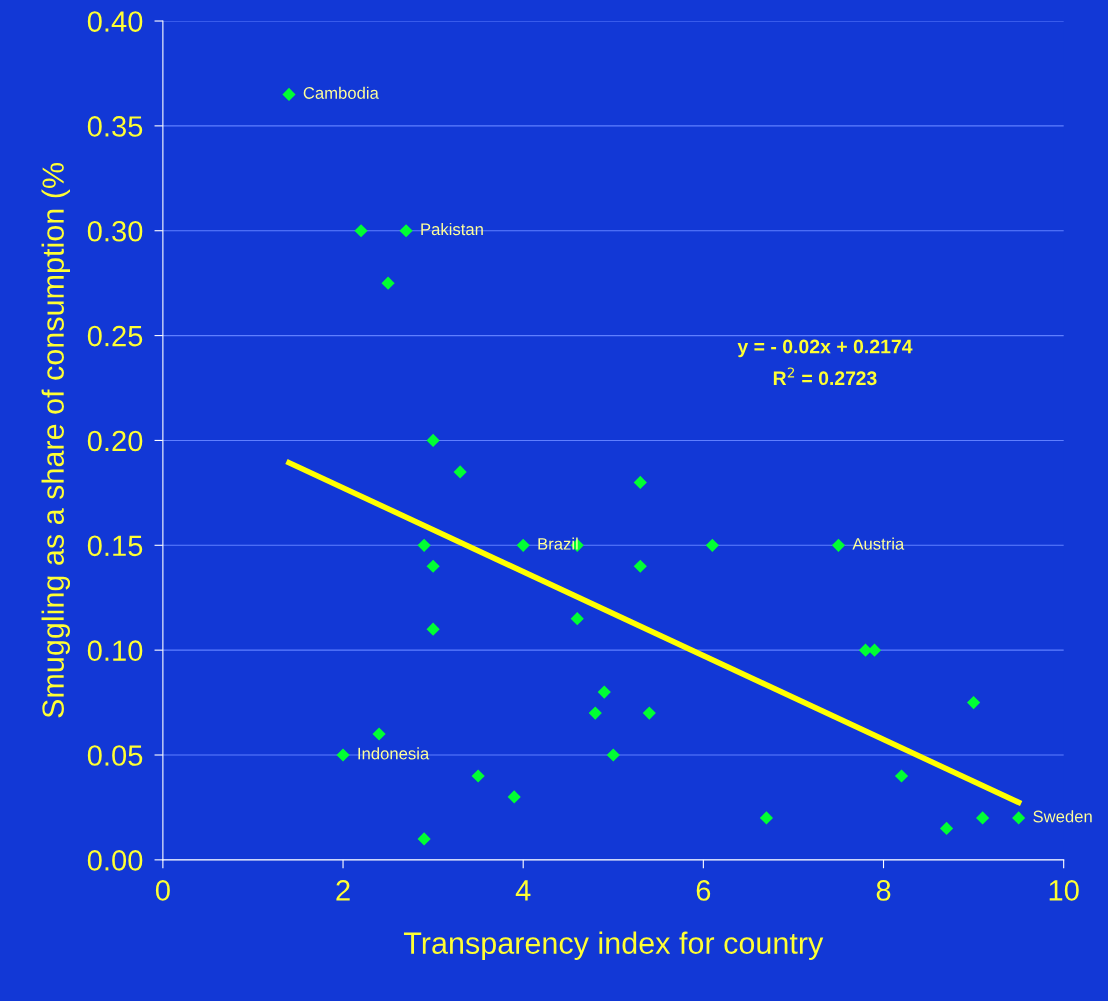 The image size is (1108, 1001). What do you see at coordinates (883, 890) in the screenshot?
I see `x-tick-label: 8` at bounding box center [883, 890].